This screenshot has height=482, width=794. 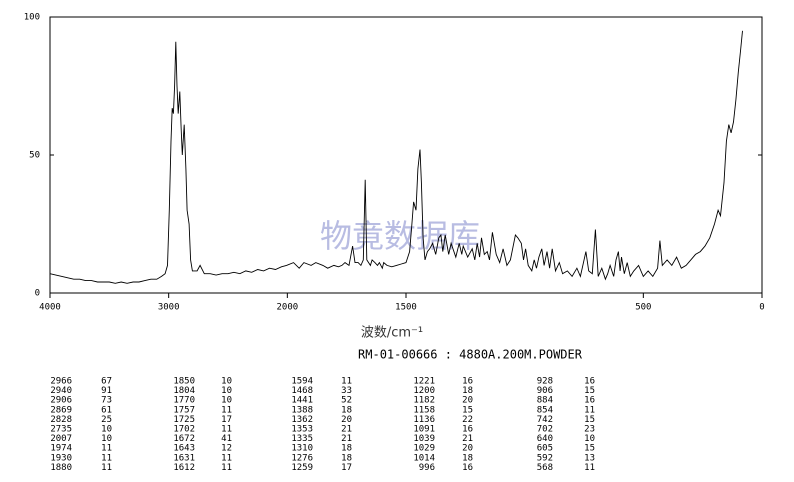 What do you see at coordinates (424, 439) in the screenshot?
I see `peak-table-cell: 1039` at bounding box center [424, 439].